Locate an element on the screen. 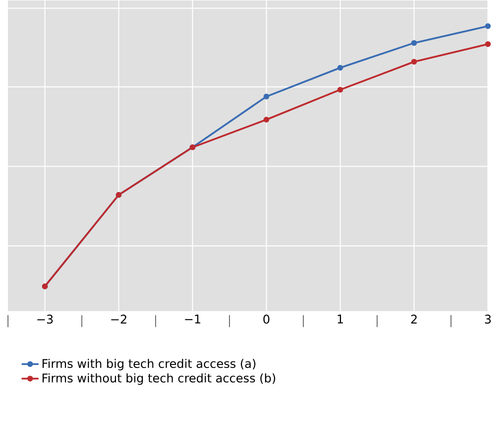  legend-label: Firms without big tech credit access (b) is located at coordinates (159, 379).